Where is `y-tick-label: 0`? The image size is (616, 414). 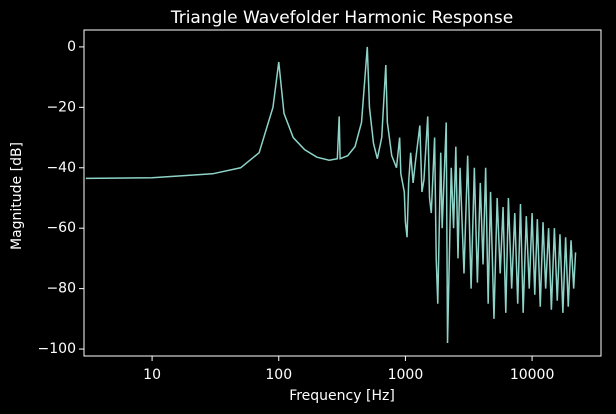 y-tick-label: 0 is located at coordinates (71, 47).